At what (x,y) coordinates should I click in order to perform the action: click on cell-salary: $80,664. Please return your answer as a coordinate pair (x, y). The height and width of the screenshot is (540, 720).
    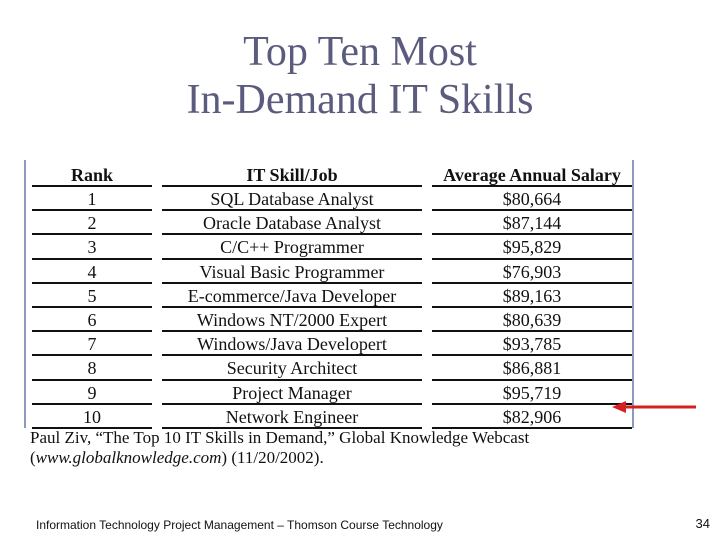
    Looking at the image, I should click on (532, 199).